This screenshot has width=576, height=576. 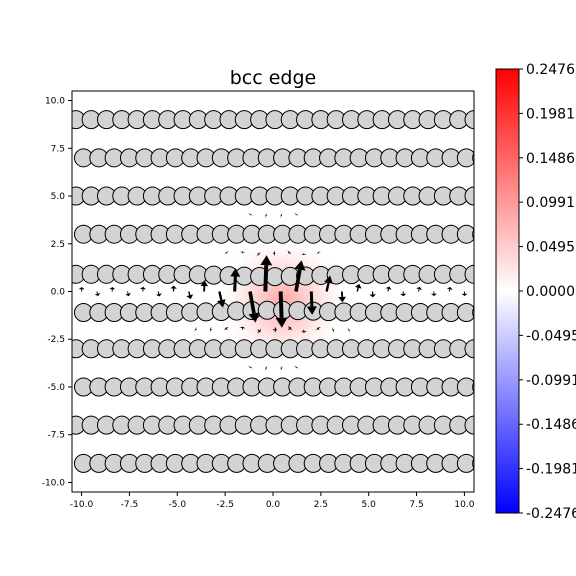 I want to click on x-tick-label: 5.0, so click(x=369, y=505).